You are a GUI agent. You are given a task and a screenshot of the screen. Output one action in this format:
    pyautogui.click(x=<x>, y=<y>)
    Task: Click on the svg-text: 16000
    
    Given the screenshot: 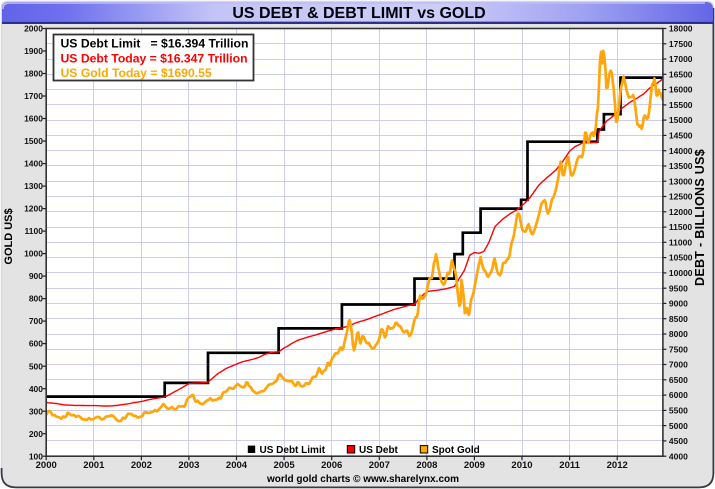 What is the action you would take?
    pyautogui.click(x=681, y=90)
    